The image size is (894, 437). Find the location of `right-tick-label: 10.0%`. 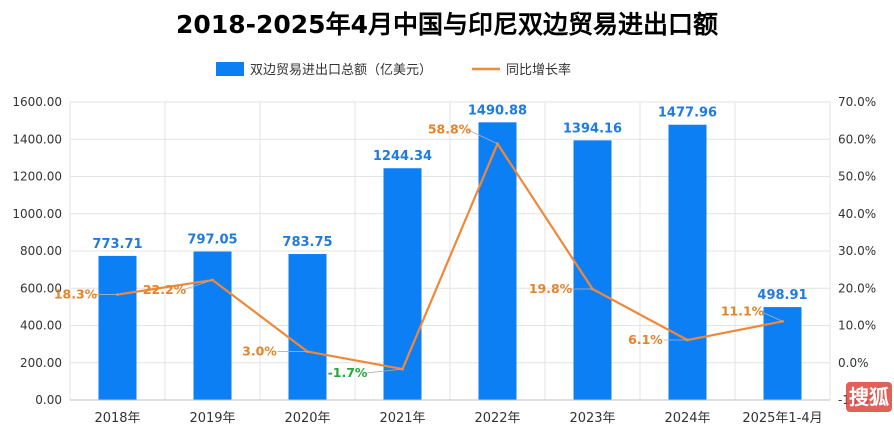

right-tick-label: 10.0% is located at coordinates (857, 326).